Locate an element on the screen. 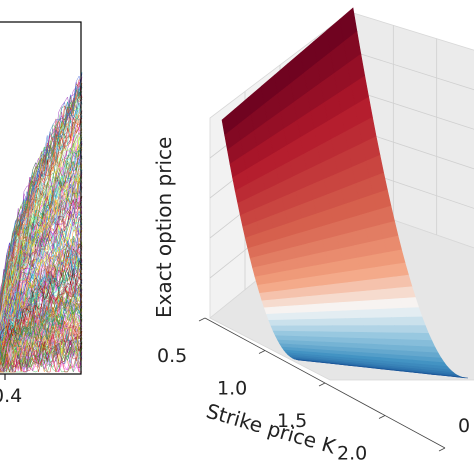  x-tick-label: 1.5 is located at coordinates (292, 421).